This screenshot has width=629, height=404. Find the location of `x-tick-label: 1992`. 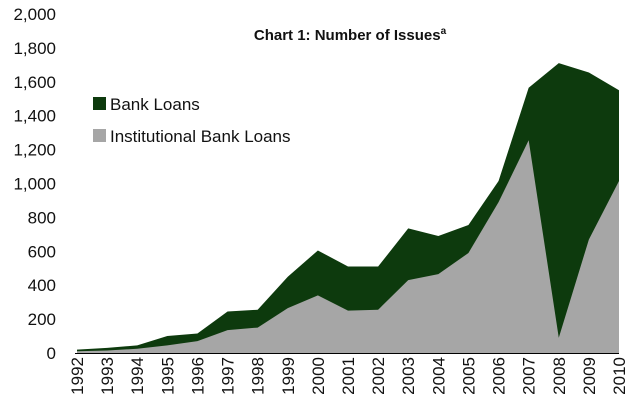

x-tick-label: 1992 is located at coordinates (77, 376).